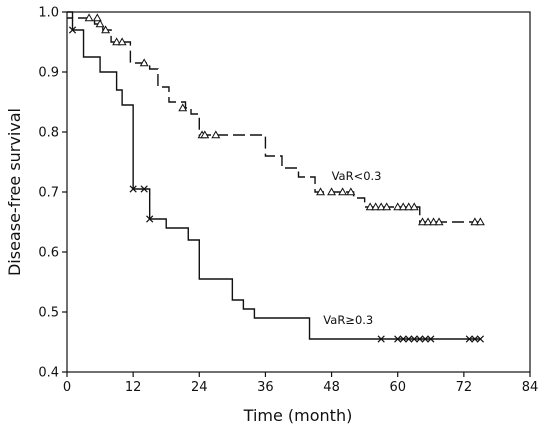  Describe the element at coordinates (67, 387) in the screenshot. I see `x-tick-label: 0` at that location.